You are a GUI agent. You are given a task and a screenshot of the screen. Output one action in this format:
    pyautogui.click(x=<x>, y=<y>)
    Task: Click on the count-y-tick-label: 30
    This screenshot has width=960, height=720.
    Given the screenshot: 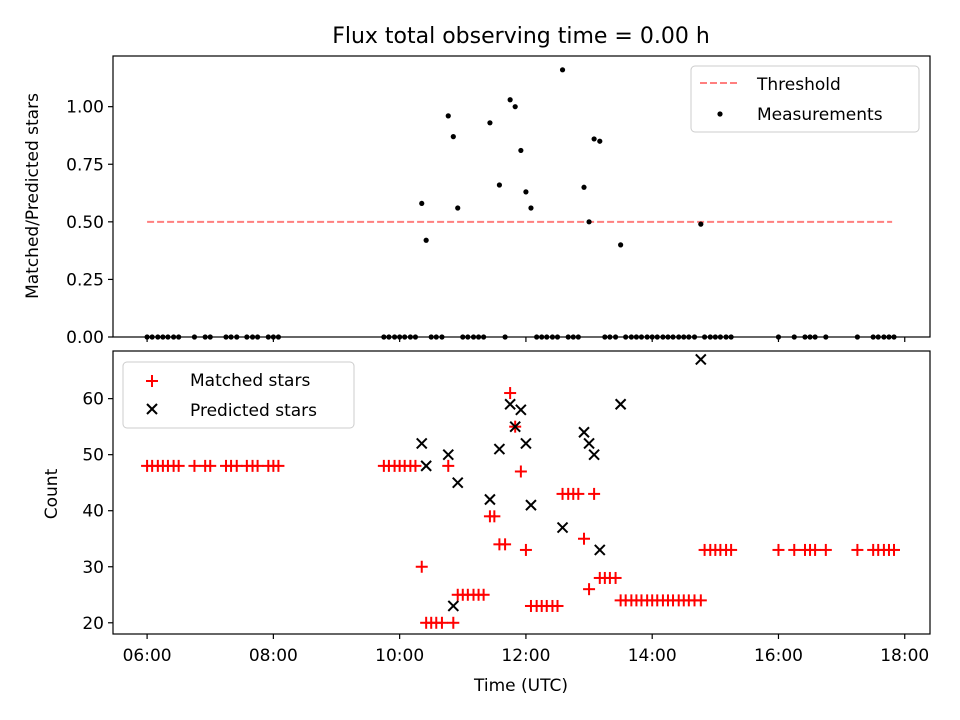 What is the action you would take?
    pyautogui.click(x=93, y=568)
    